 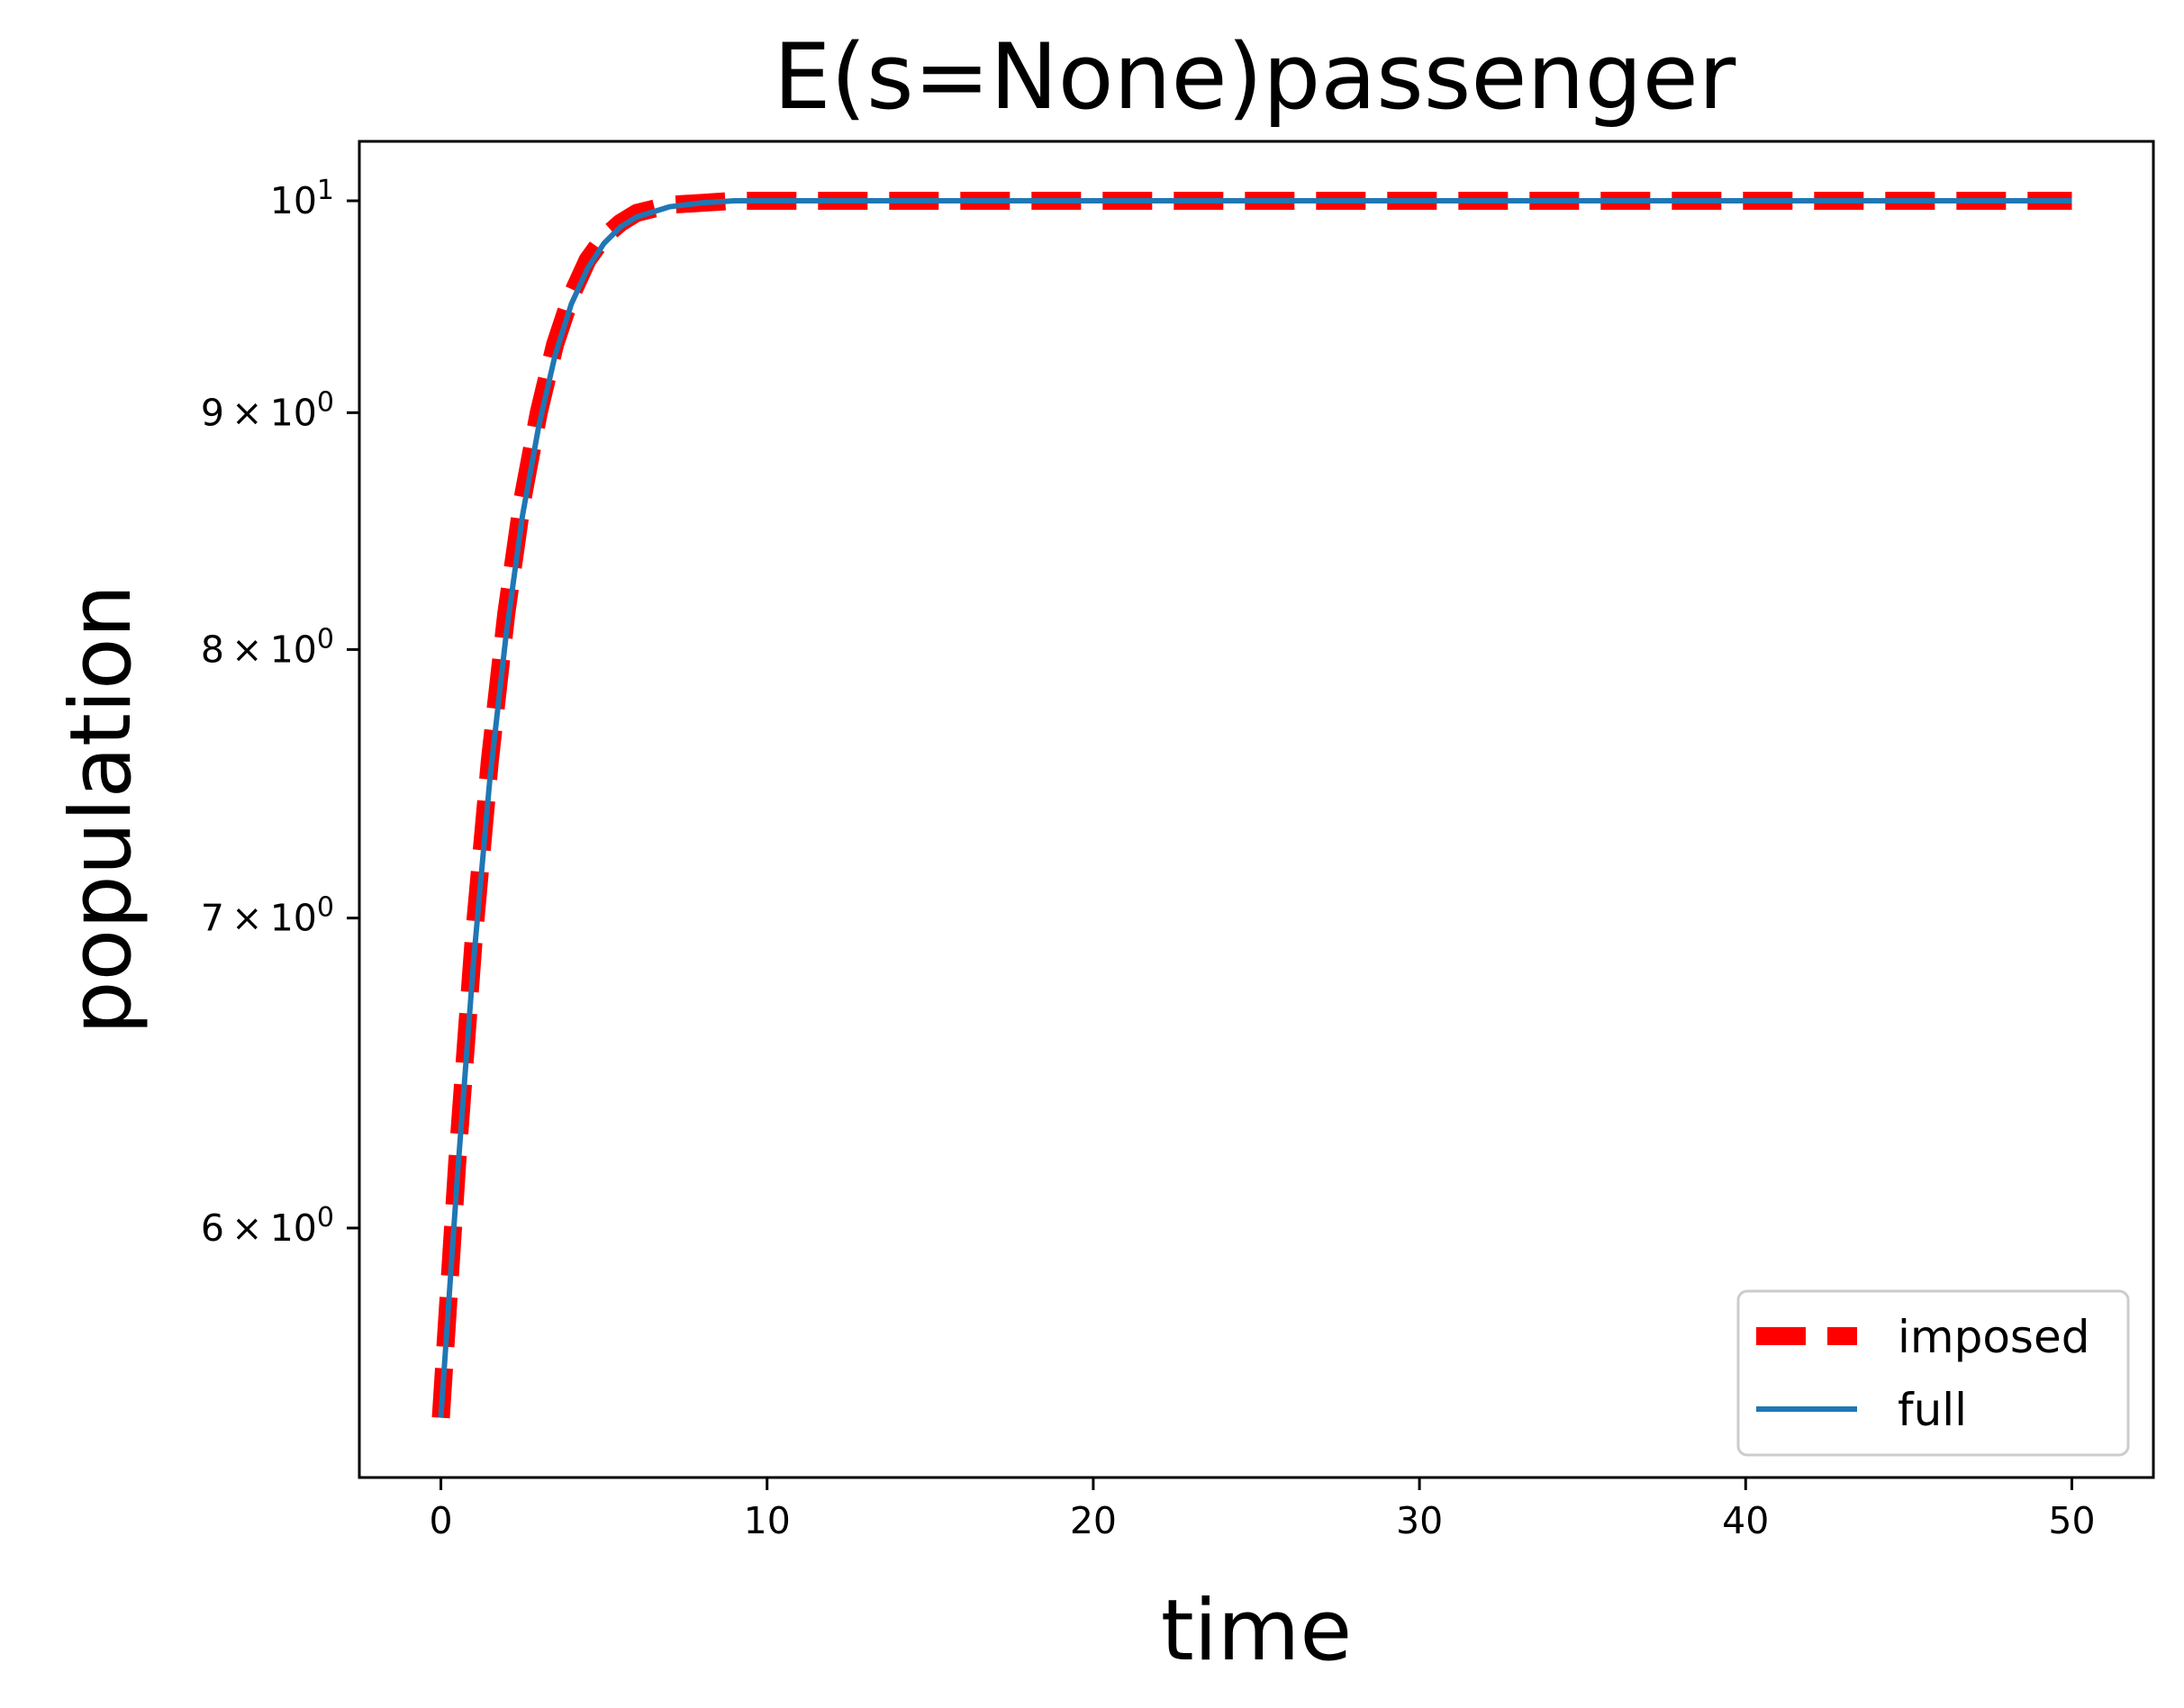 I want to click on x-axis: 0 10 20 30 40 50, so click(x=1262, y=1510).